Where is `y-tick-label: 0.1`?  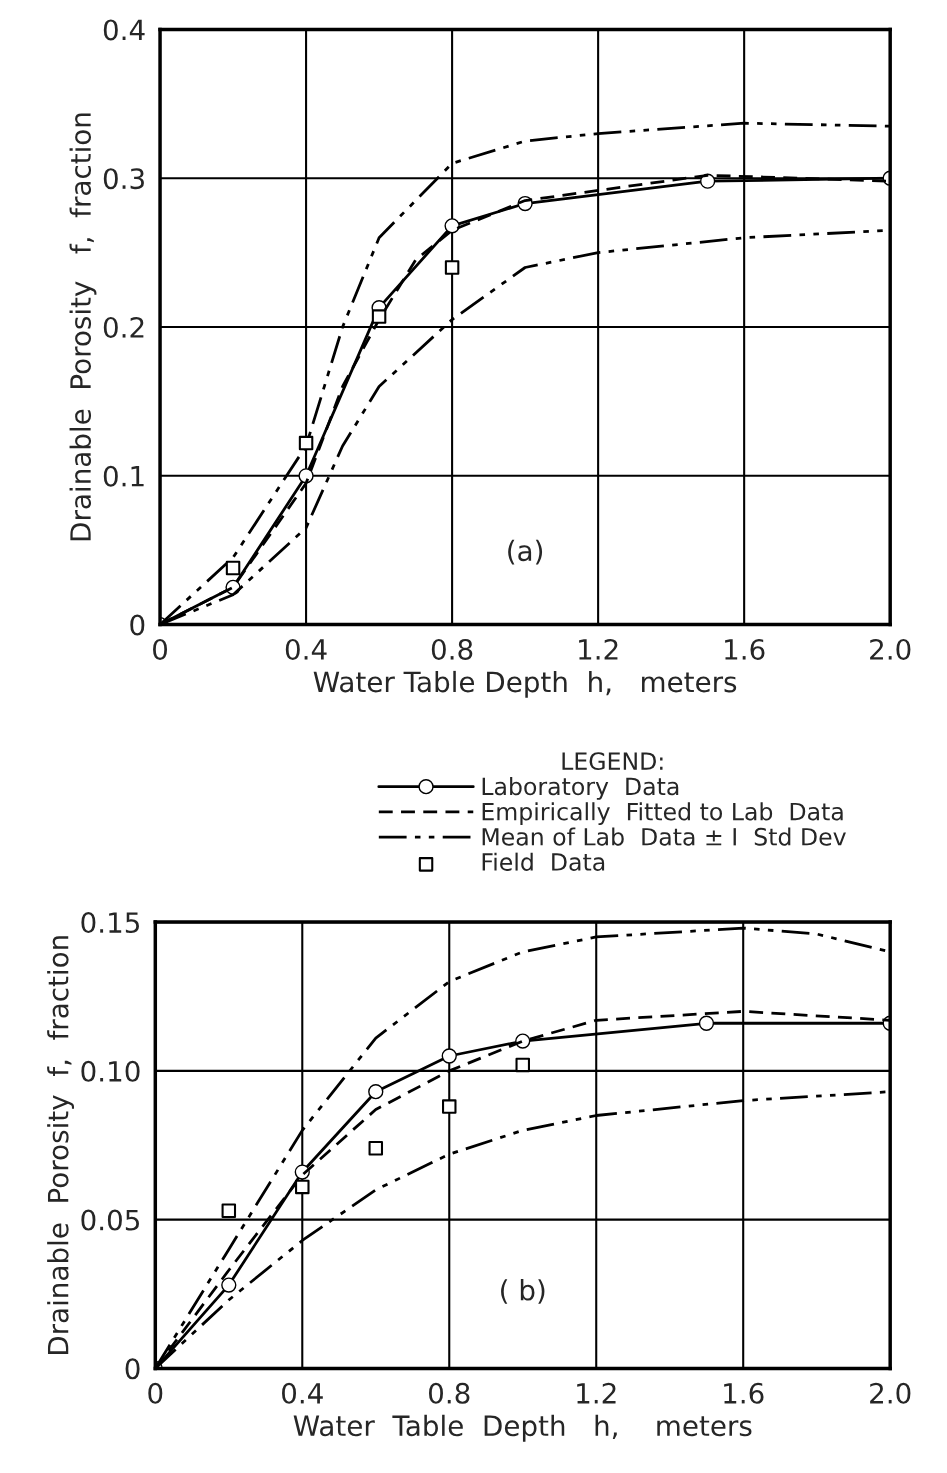 y-tick-label: 0.1 is located at coordinates (123, 476).